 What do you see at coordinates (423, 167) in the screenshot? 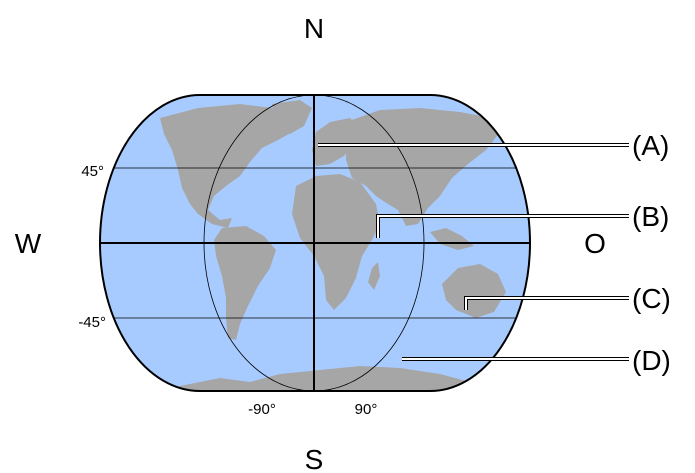
I see `continent-asia` at bounding box center [423, 167].